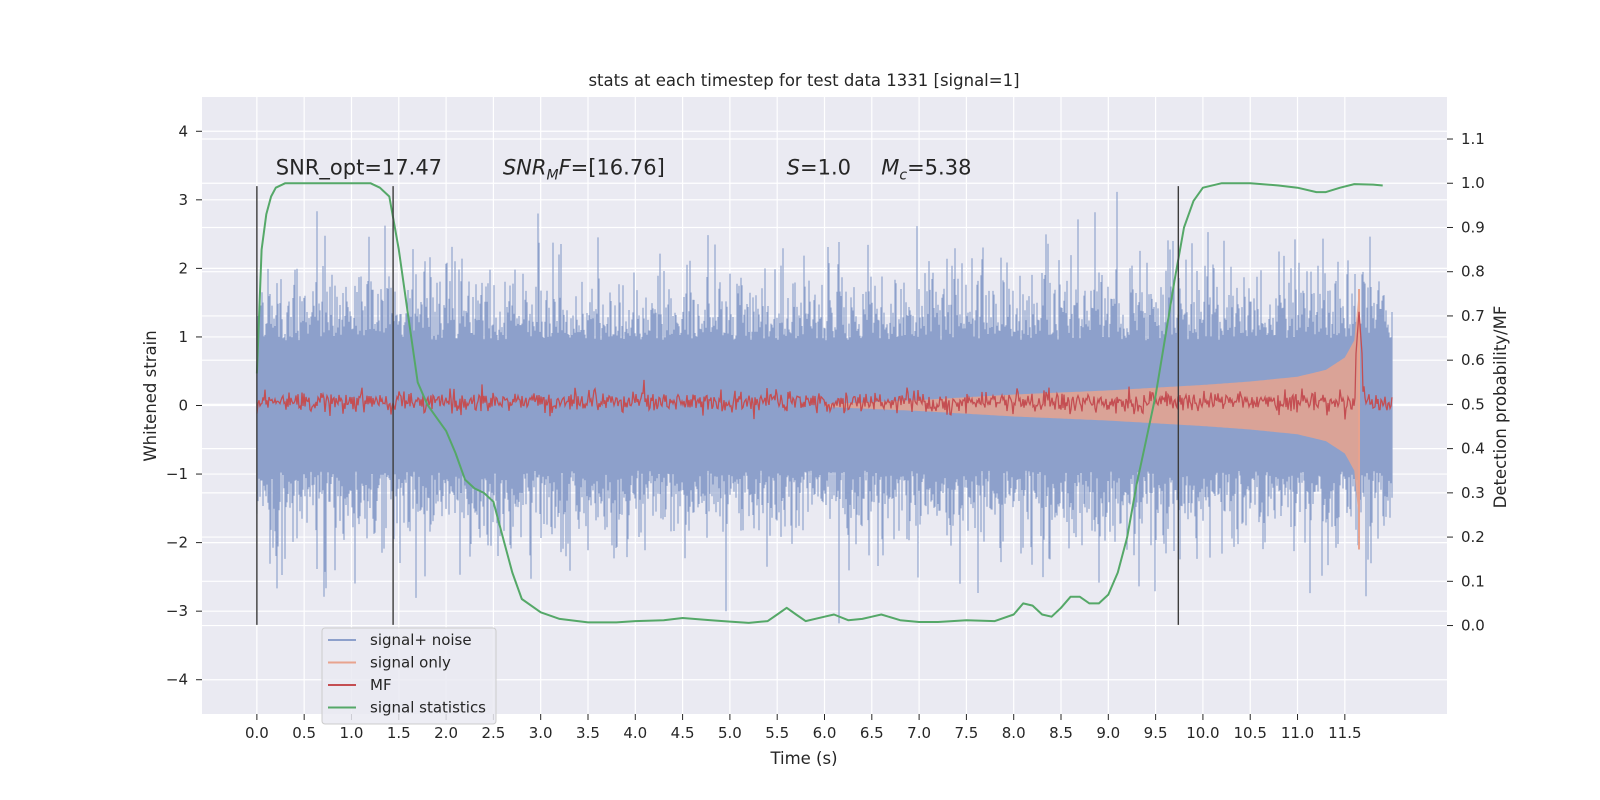  I want to click on x-tick-label: 5.0, so click(730, 733).